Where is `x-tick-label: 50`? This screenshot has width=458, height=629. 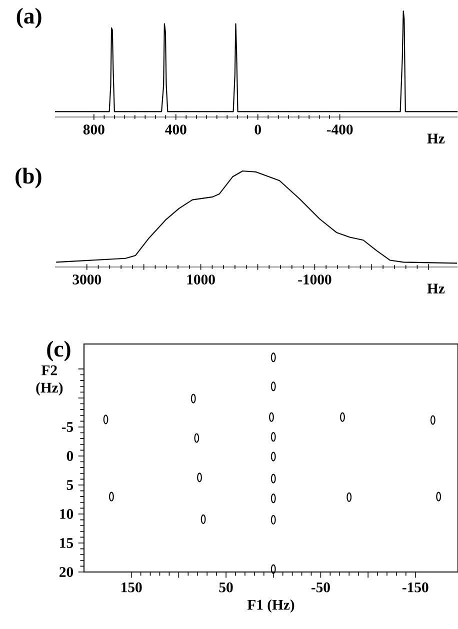
x-tick-label: 50 is located at coordinates (226, 587).